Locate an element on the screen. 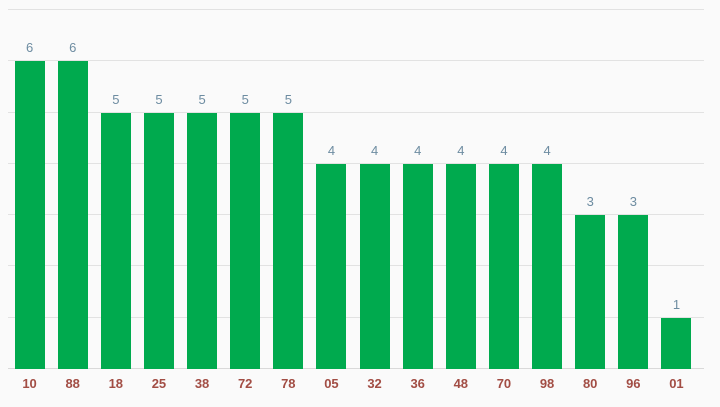 The image size is (720, 407). x-axis-label-01: 01 is located at coordinates (676, 383).